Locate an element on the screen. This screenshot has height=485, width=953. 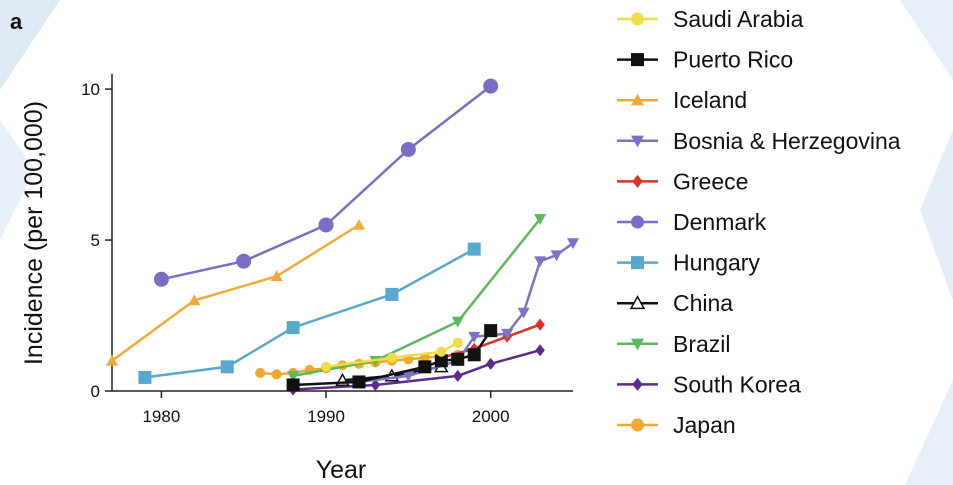
legend-item-iceland: Iceland is located at coordinates (682, 100).